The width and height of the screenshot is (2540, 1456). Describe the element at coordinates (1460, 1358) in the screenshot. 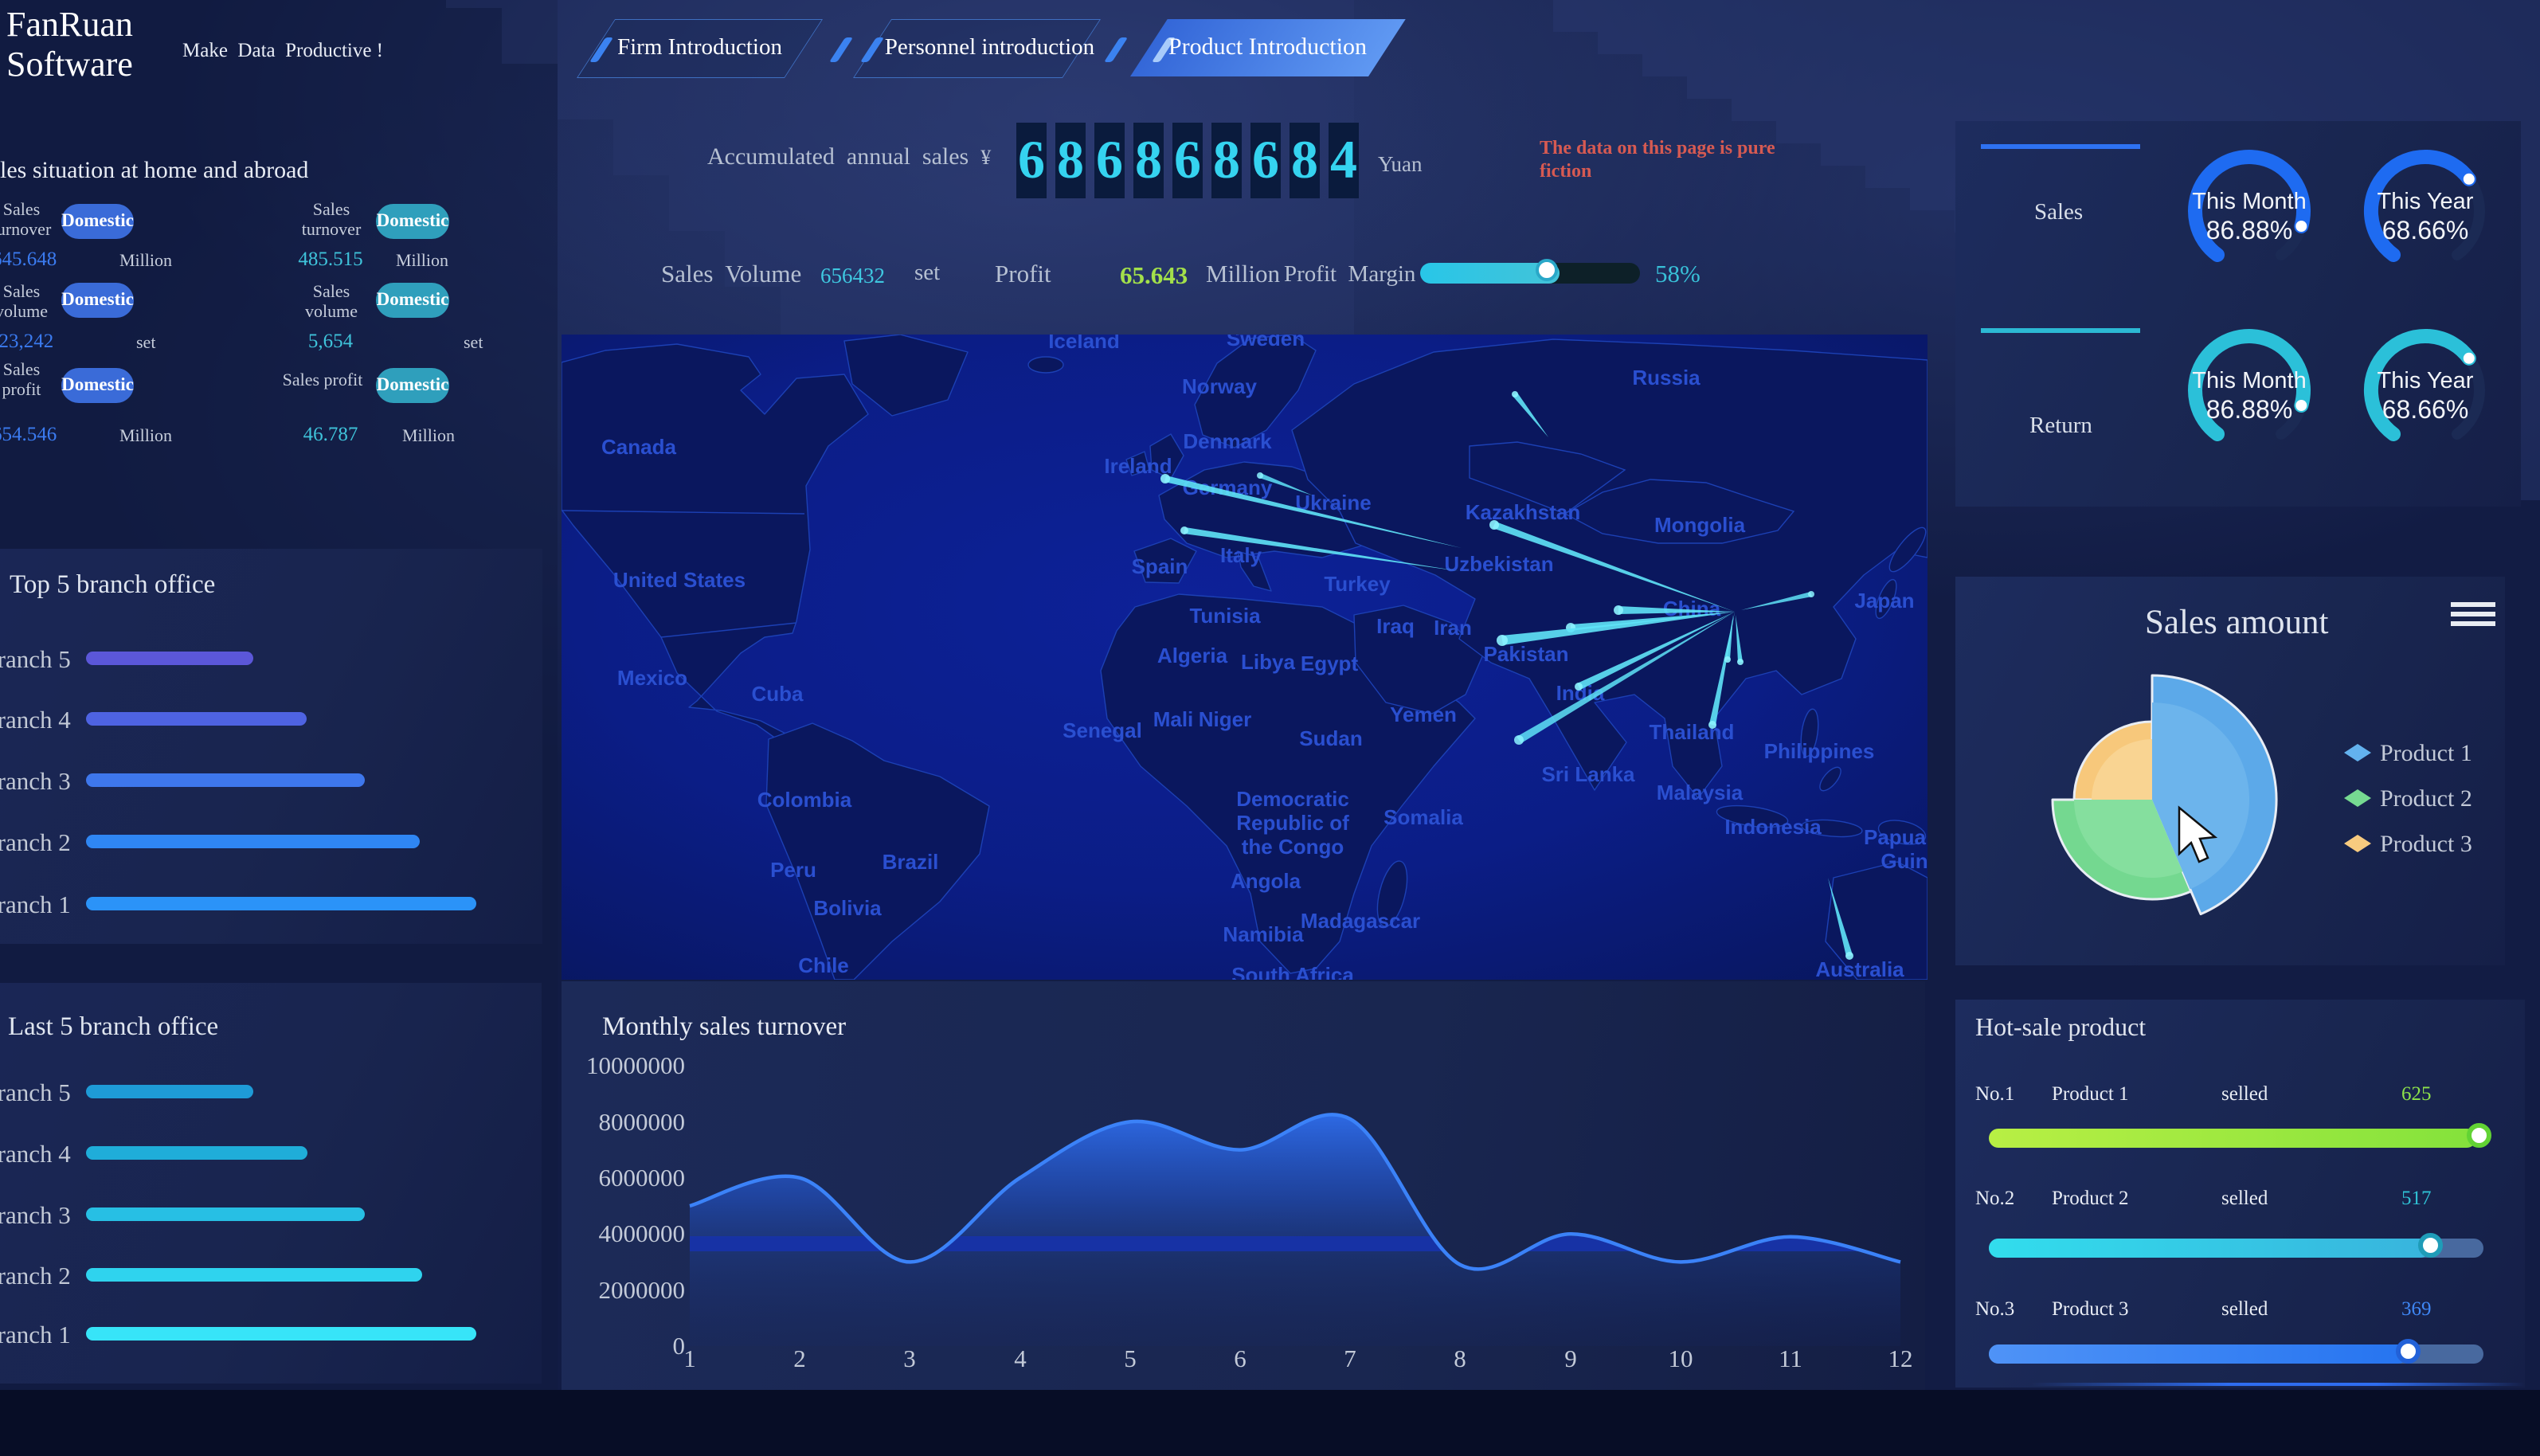

I see `svg-text: 8` at that location.